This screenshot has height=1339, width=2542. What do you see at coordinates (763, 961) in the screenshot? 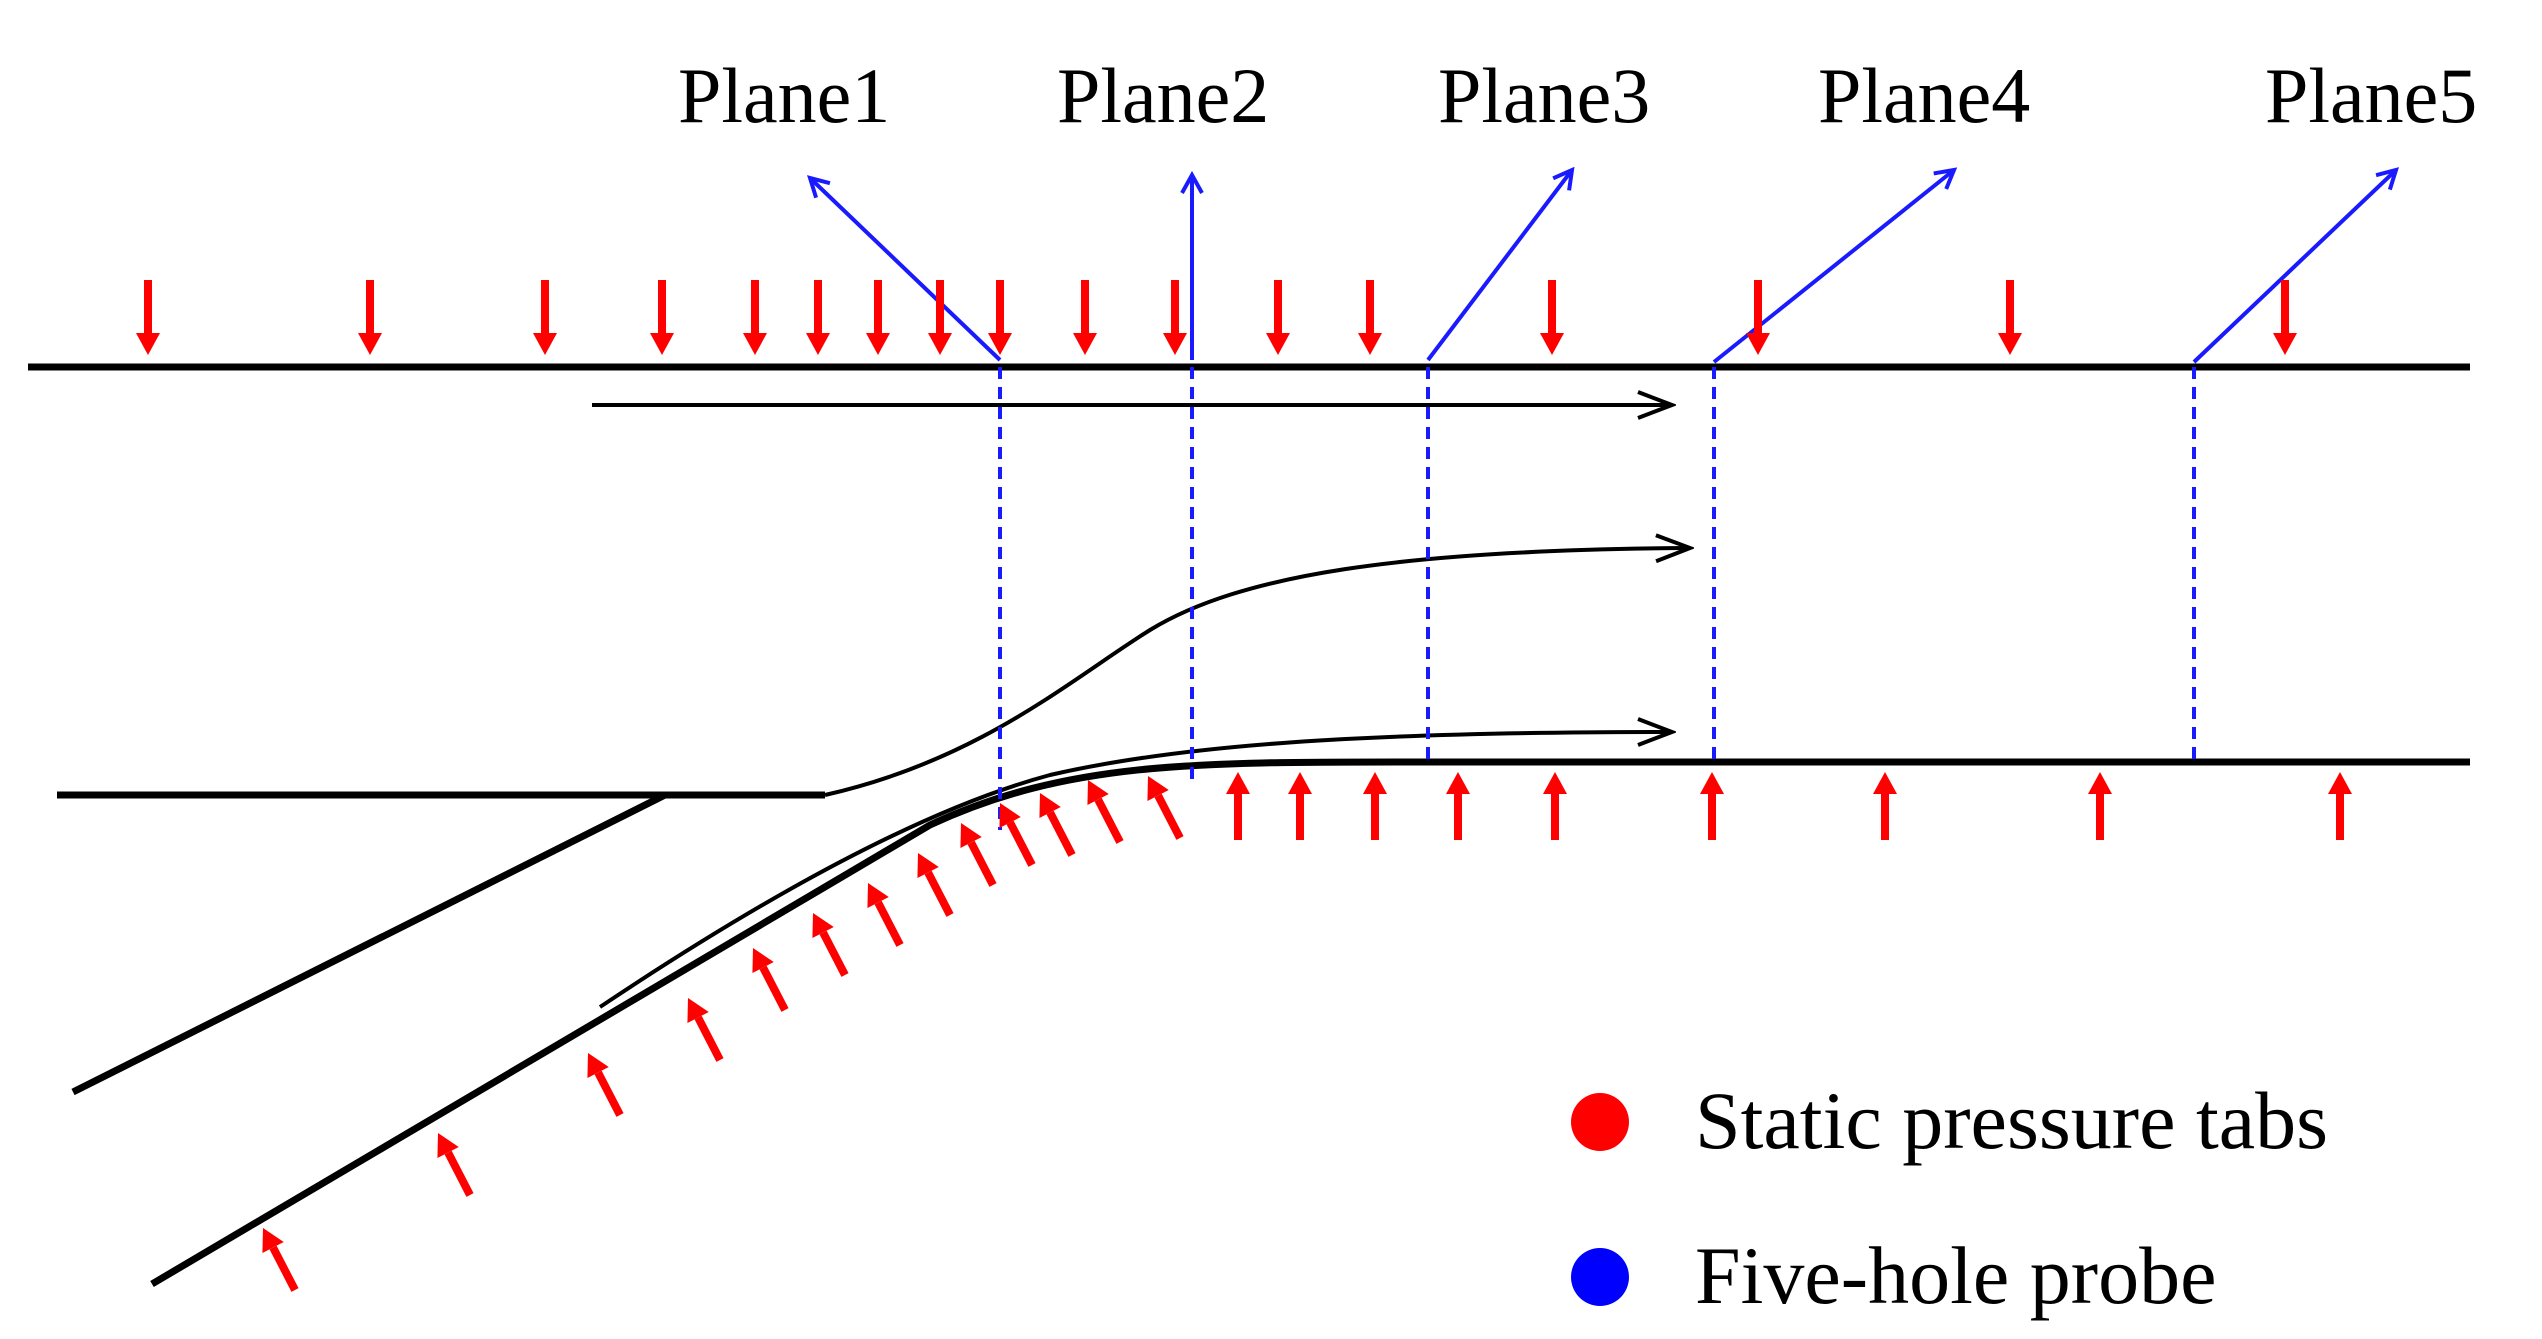
I see `tap-curved-5-head` at bounding box center [763, 961].